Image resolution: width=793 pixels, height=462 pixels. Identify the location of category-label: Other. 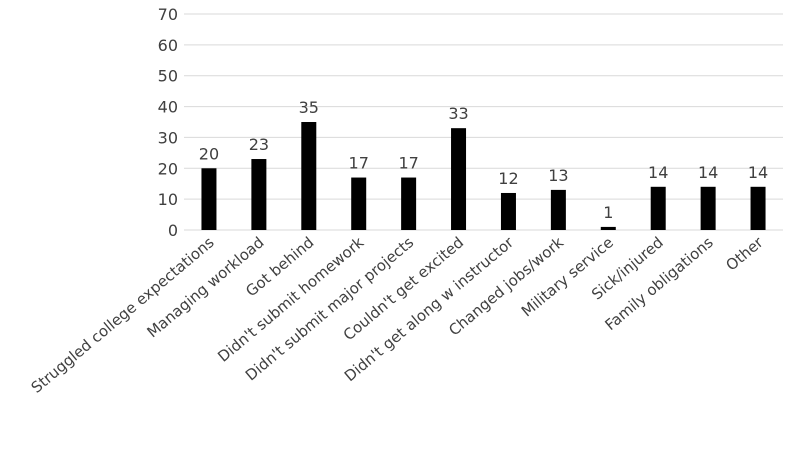
(744, 254).